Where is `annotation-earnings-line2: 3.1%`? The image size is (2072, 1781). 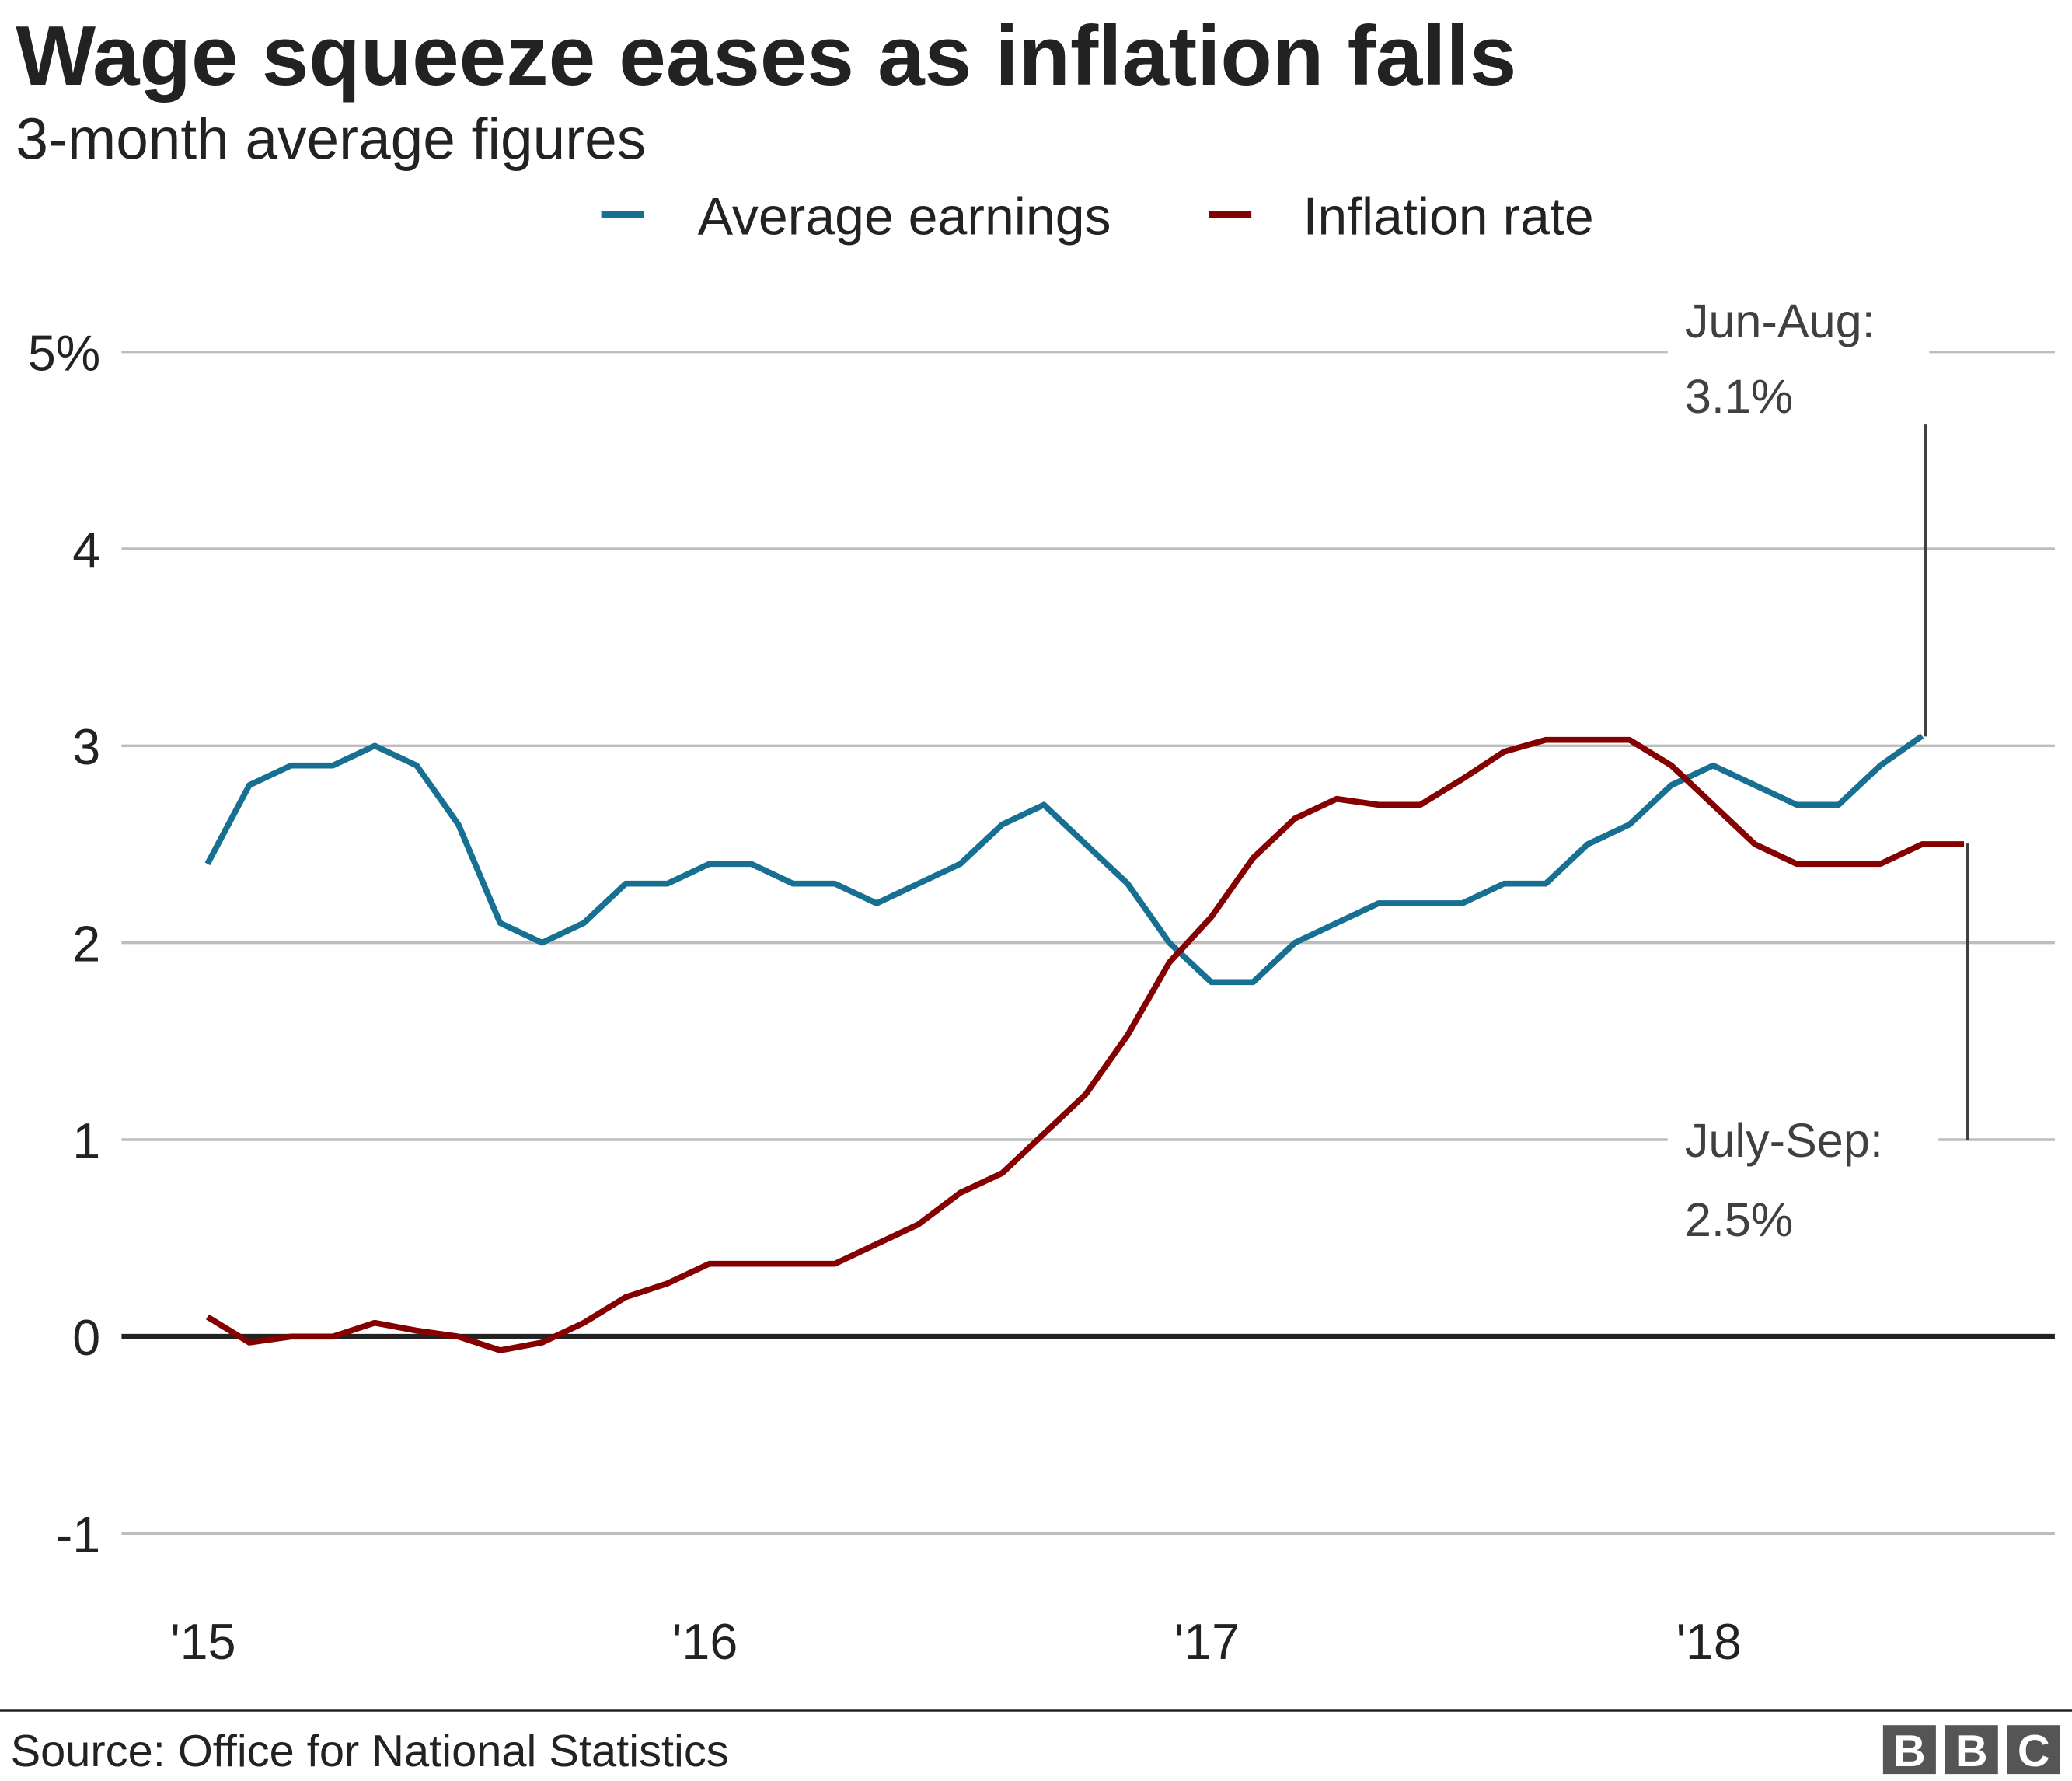
annotation-earnings-line2: 3.1% is located at coordinates (1739, 396).